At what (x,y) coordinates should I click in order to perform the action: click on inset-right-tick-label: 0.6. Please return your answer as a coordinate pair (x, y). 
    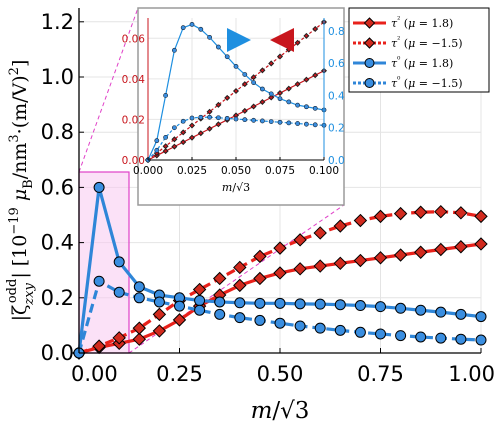
    Looking at the image, I should click on (336, 64).